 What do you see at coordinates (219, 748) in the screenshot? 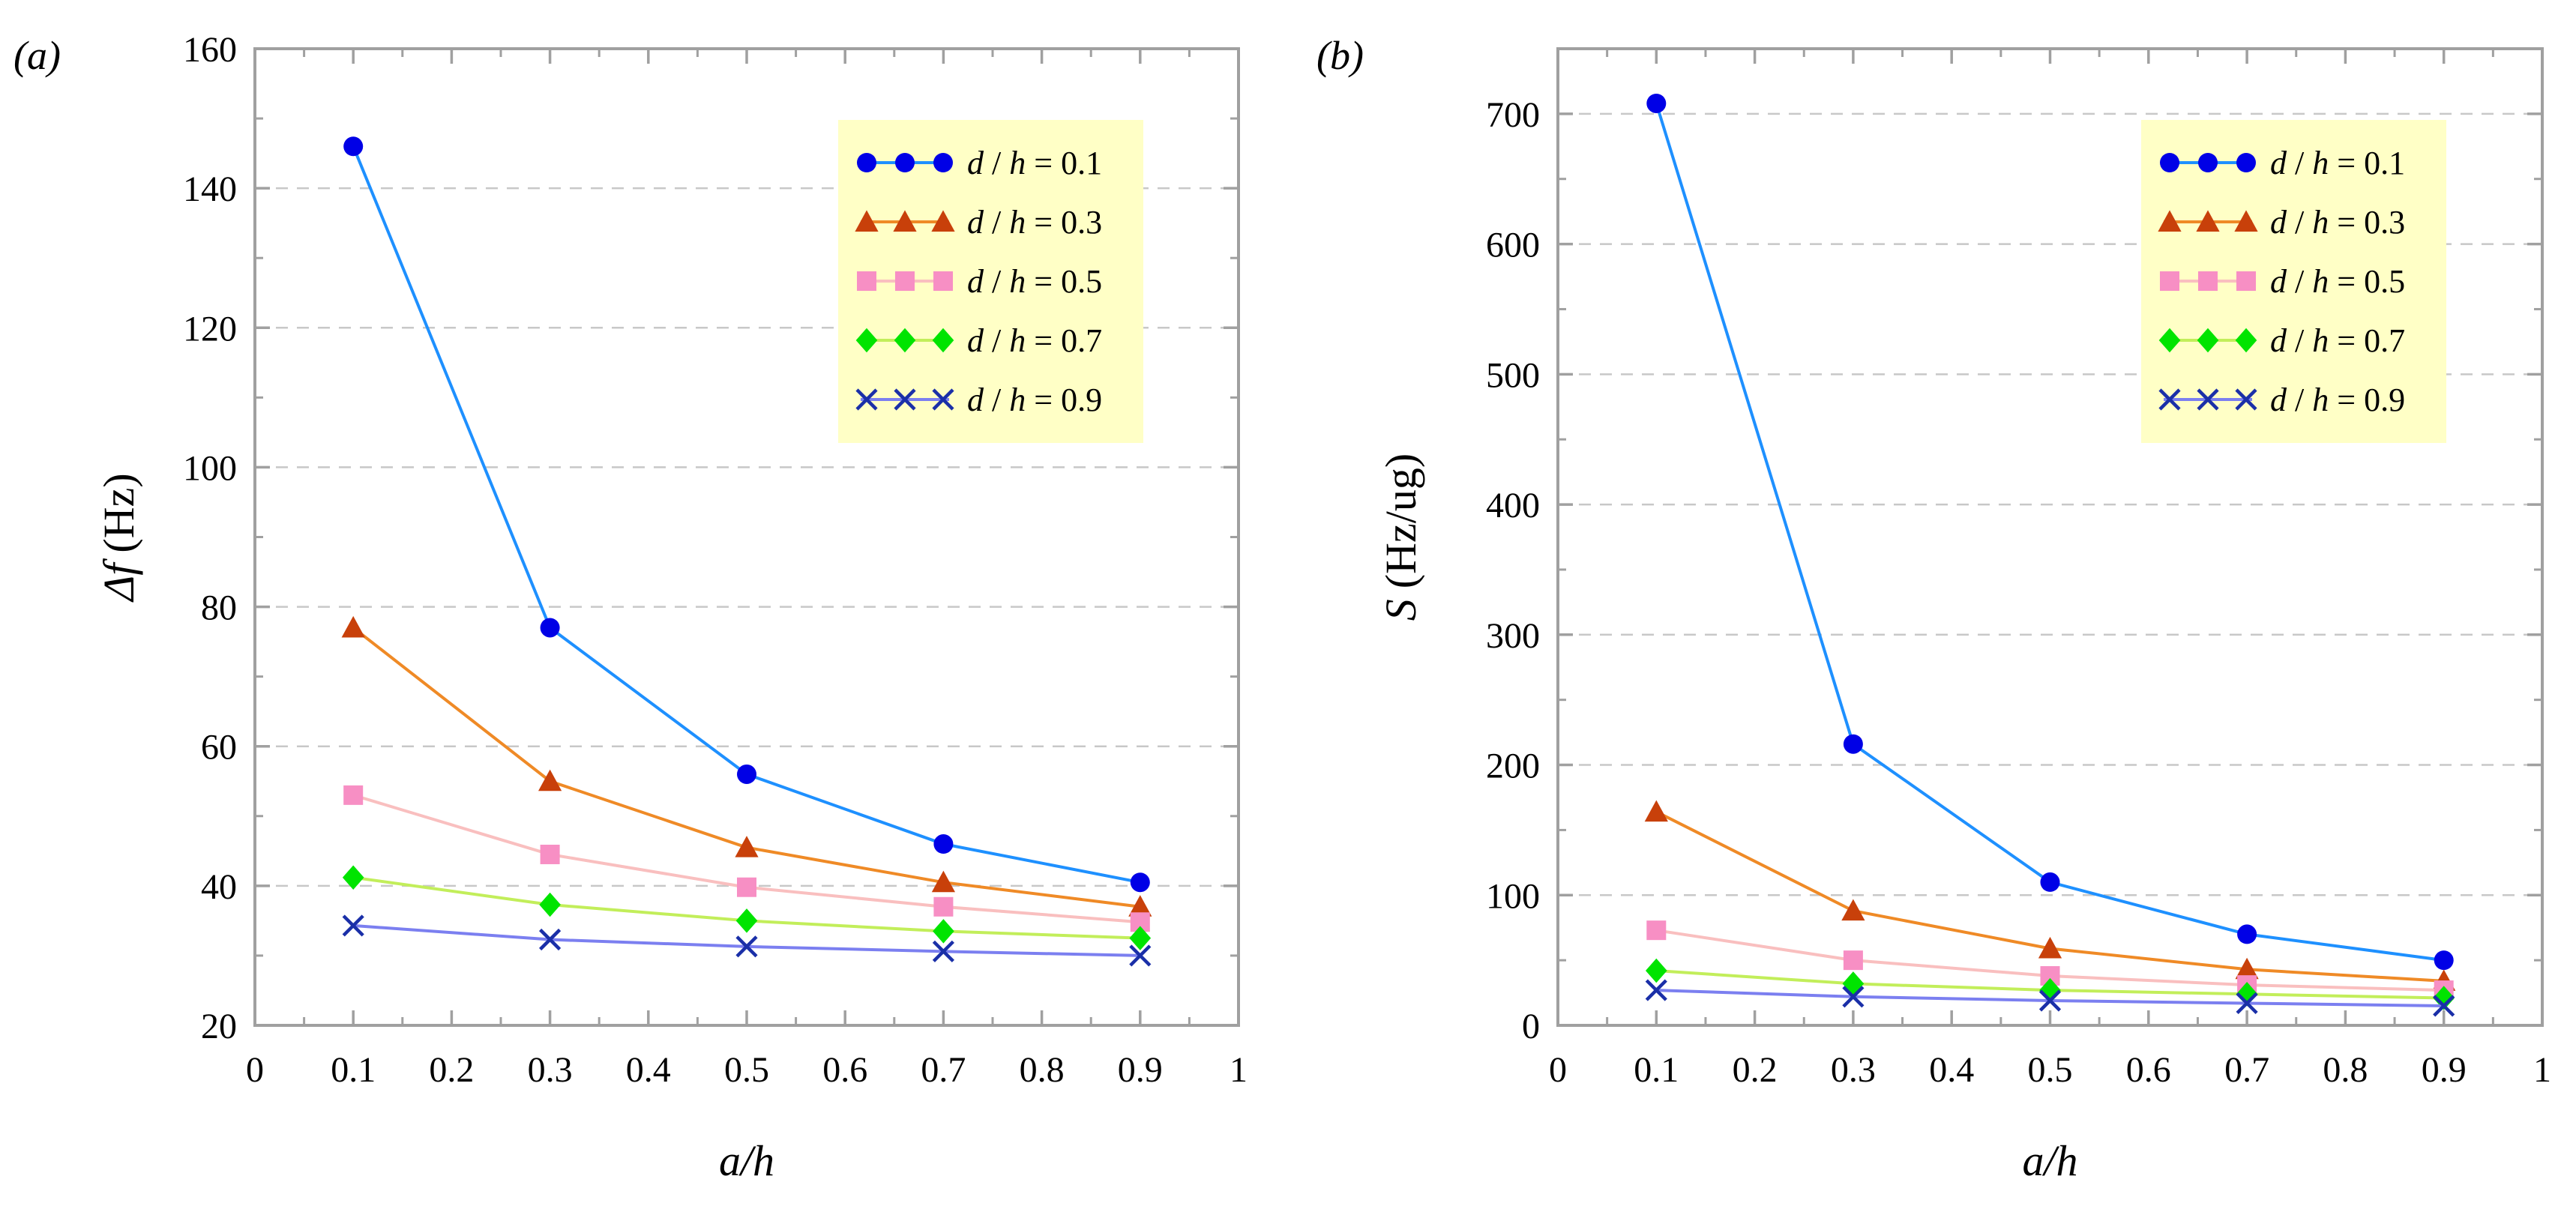
I see `y-tick-label: 60` at bounding box center [219, 748].